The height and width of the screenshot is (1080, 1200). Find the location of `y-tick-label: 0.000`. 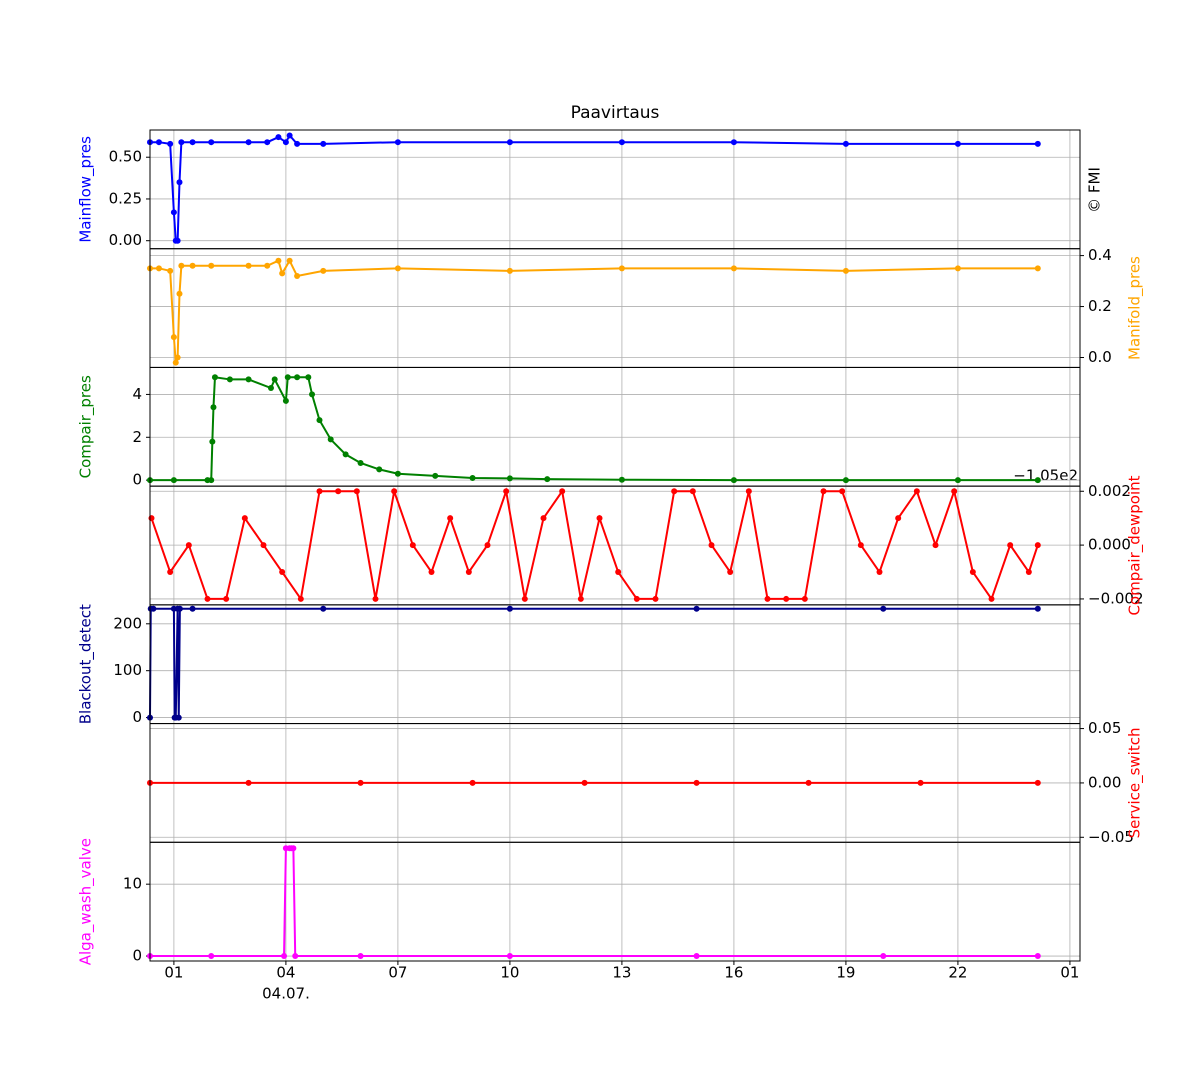

y-tick-label: 0.000 is located at coordinates (1109, 545).